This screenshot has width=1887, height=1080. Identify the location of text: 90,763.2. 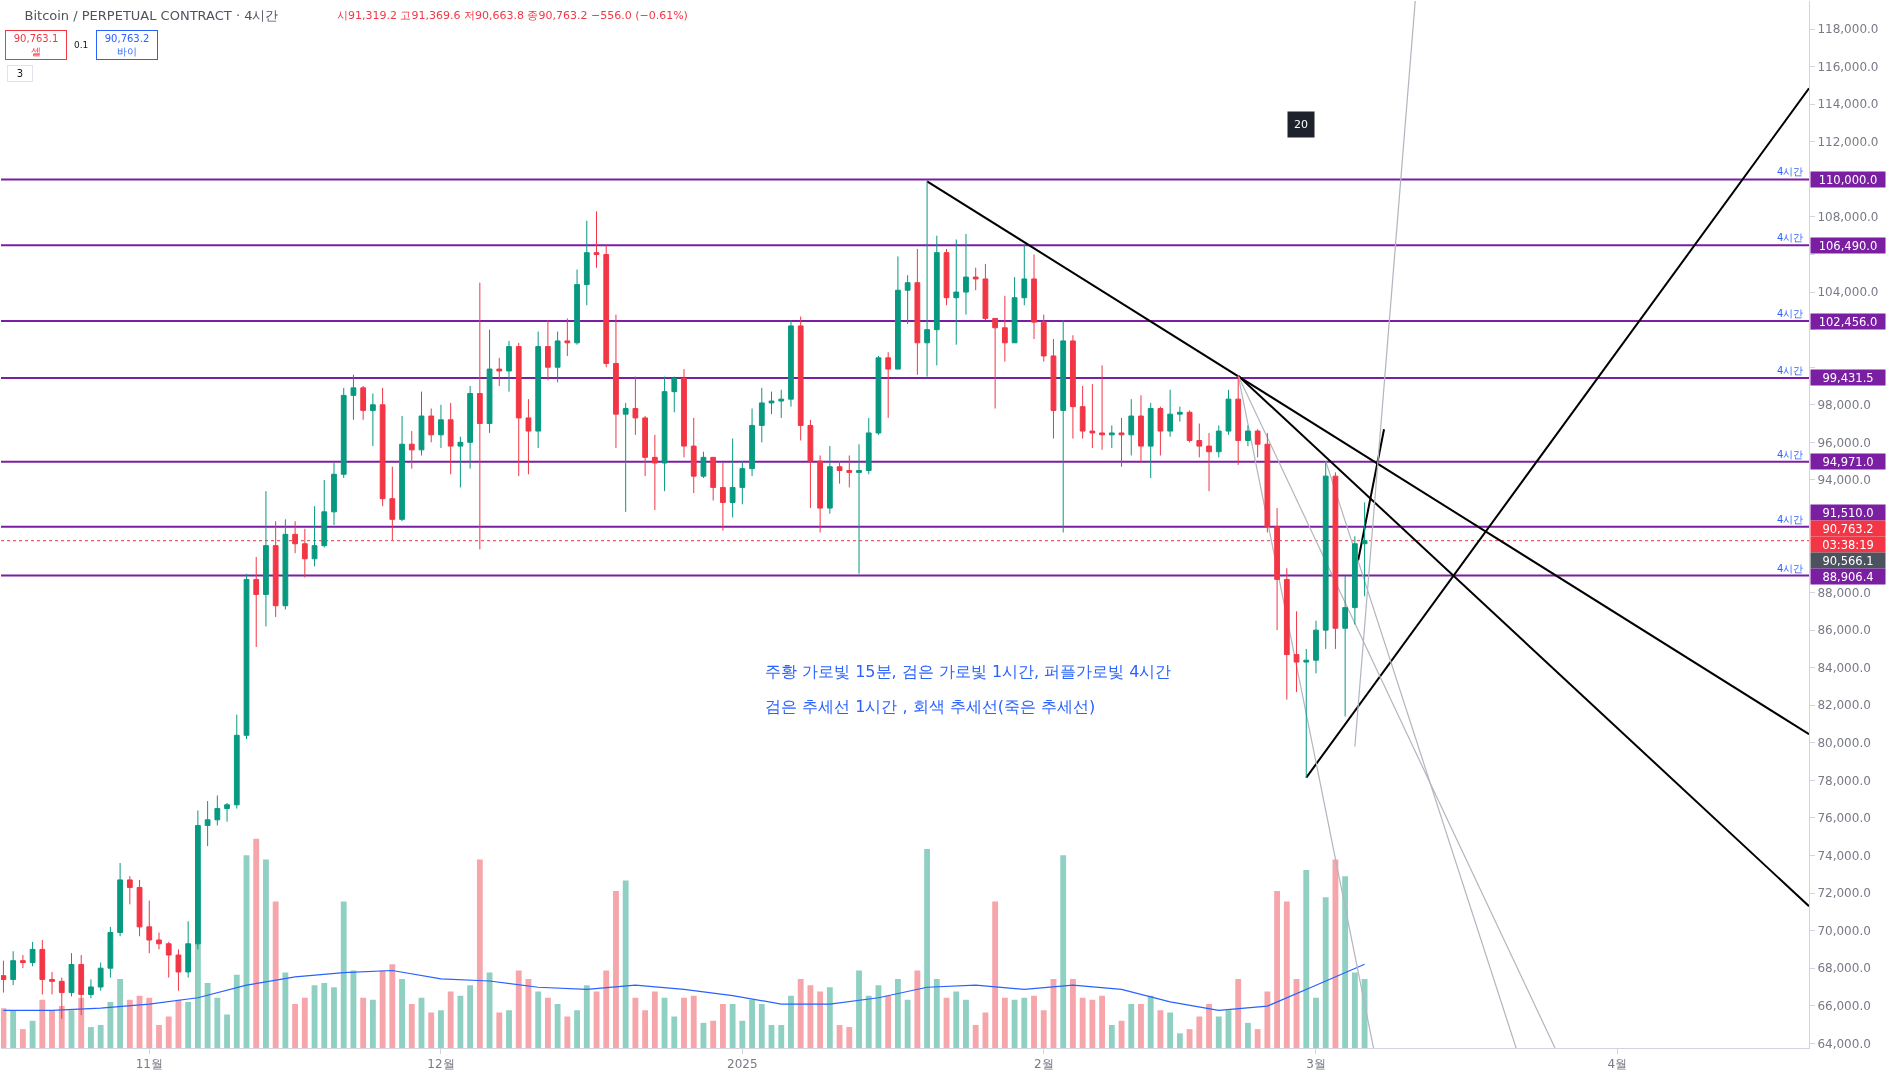
(1848, 528).